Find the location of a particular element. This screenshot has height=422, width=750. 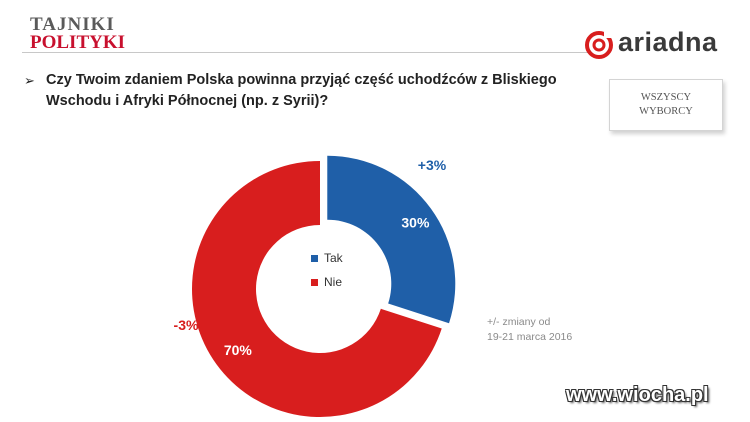

ariadna-mark-icon is located at coordinates (599, 45).